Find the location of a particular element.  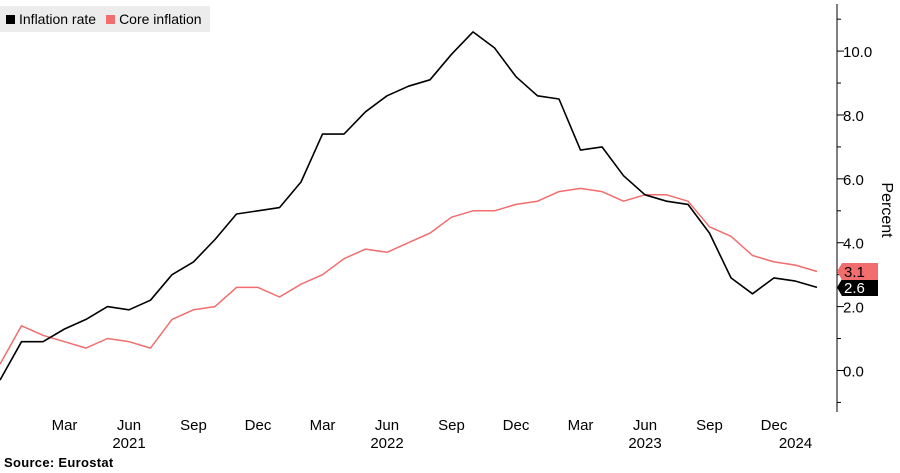

legend-item-inflation-rate: Inflation rate is located at coordinates (51, 19).